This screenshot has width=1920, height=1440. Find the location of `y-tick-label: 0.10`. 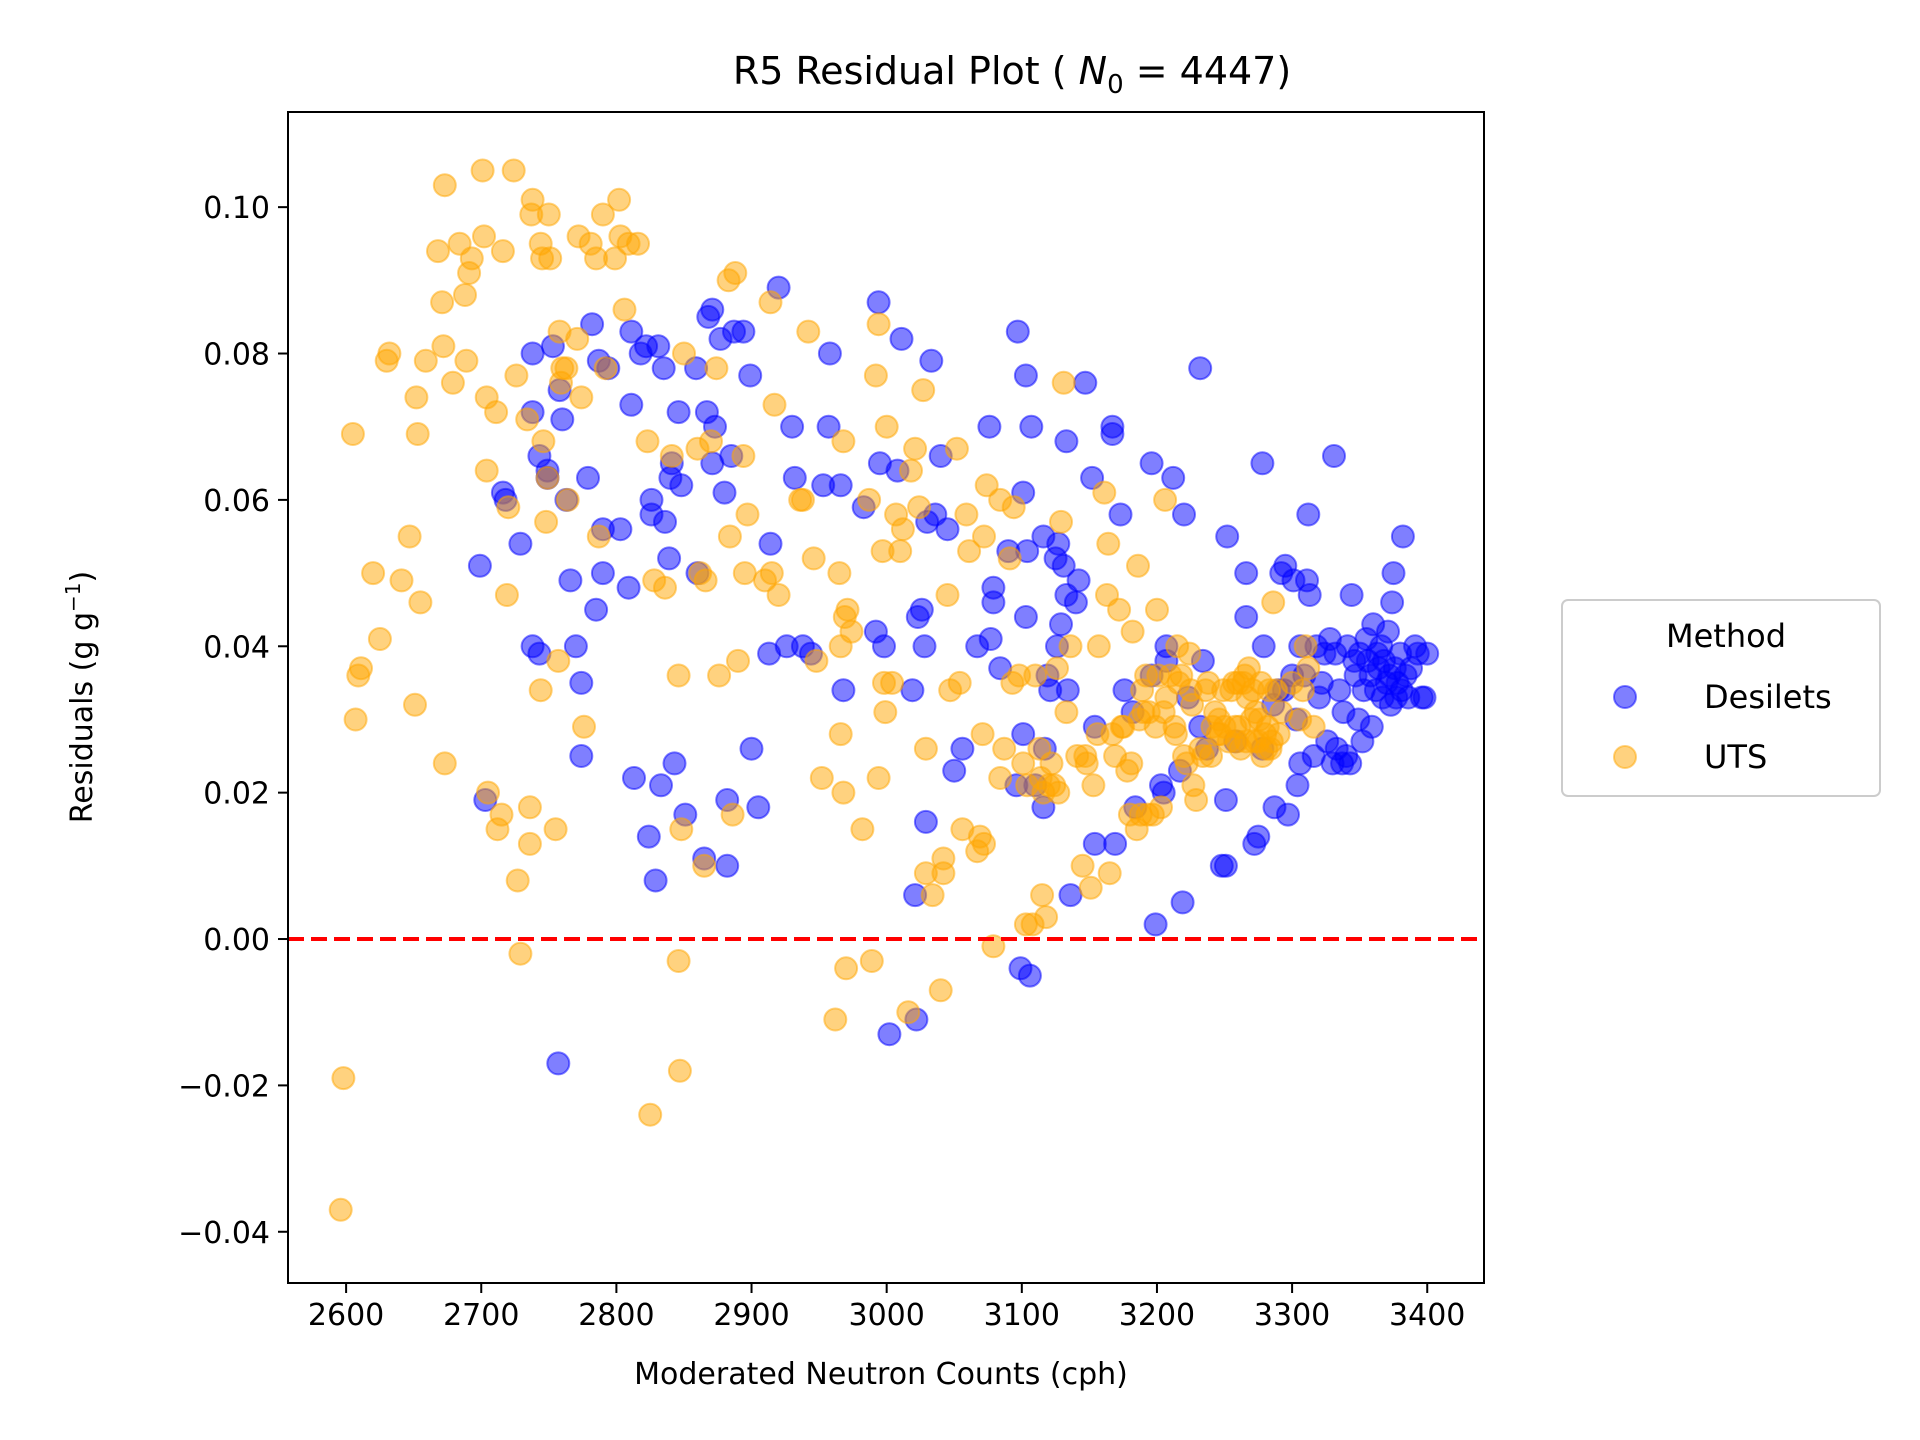

y-tick-label: 0.10 is located at coordinates (236, 208).